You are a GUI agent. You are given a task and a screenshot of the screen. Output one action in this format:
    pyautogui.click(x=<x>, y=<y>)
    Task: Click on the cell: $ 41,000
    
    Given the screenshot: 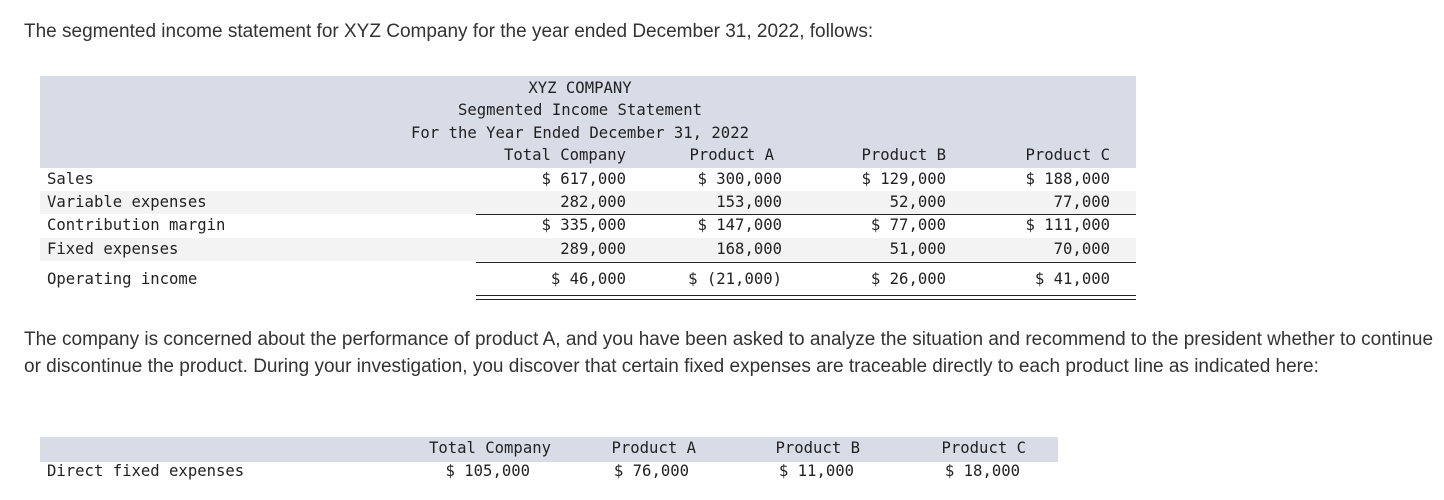 What is the action you would take?
    pyautogui.click(x=1072, y=279)
    